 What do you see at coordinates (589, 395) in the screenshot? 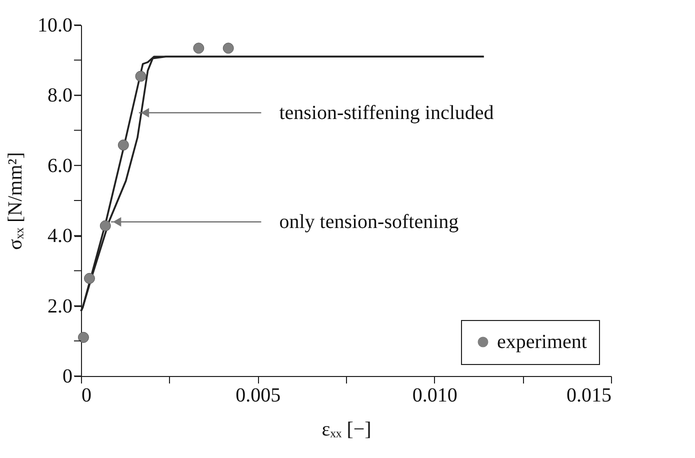
I see `x-tick-label: 0.015` at bounding box center [589, 395].